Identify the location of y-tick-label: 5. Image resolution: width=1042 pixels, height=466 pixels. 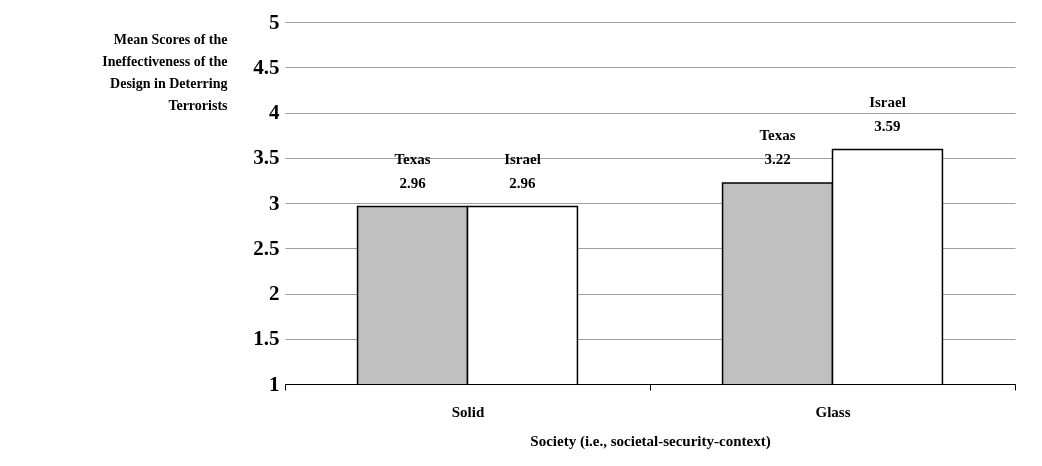
(274, 21).